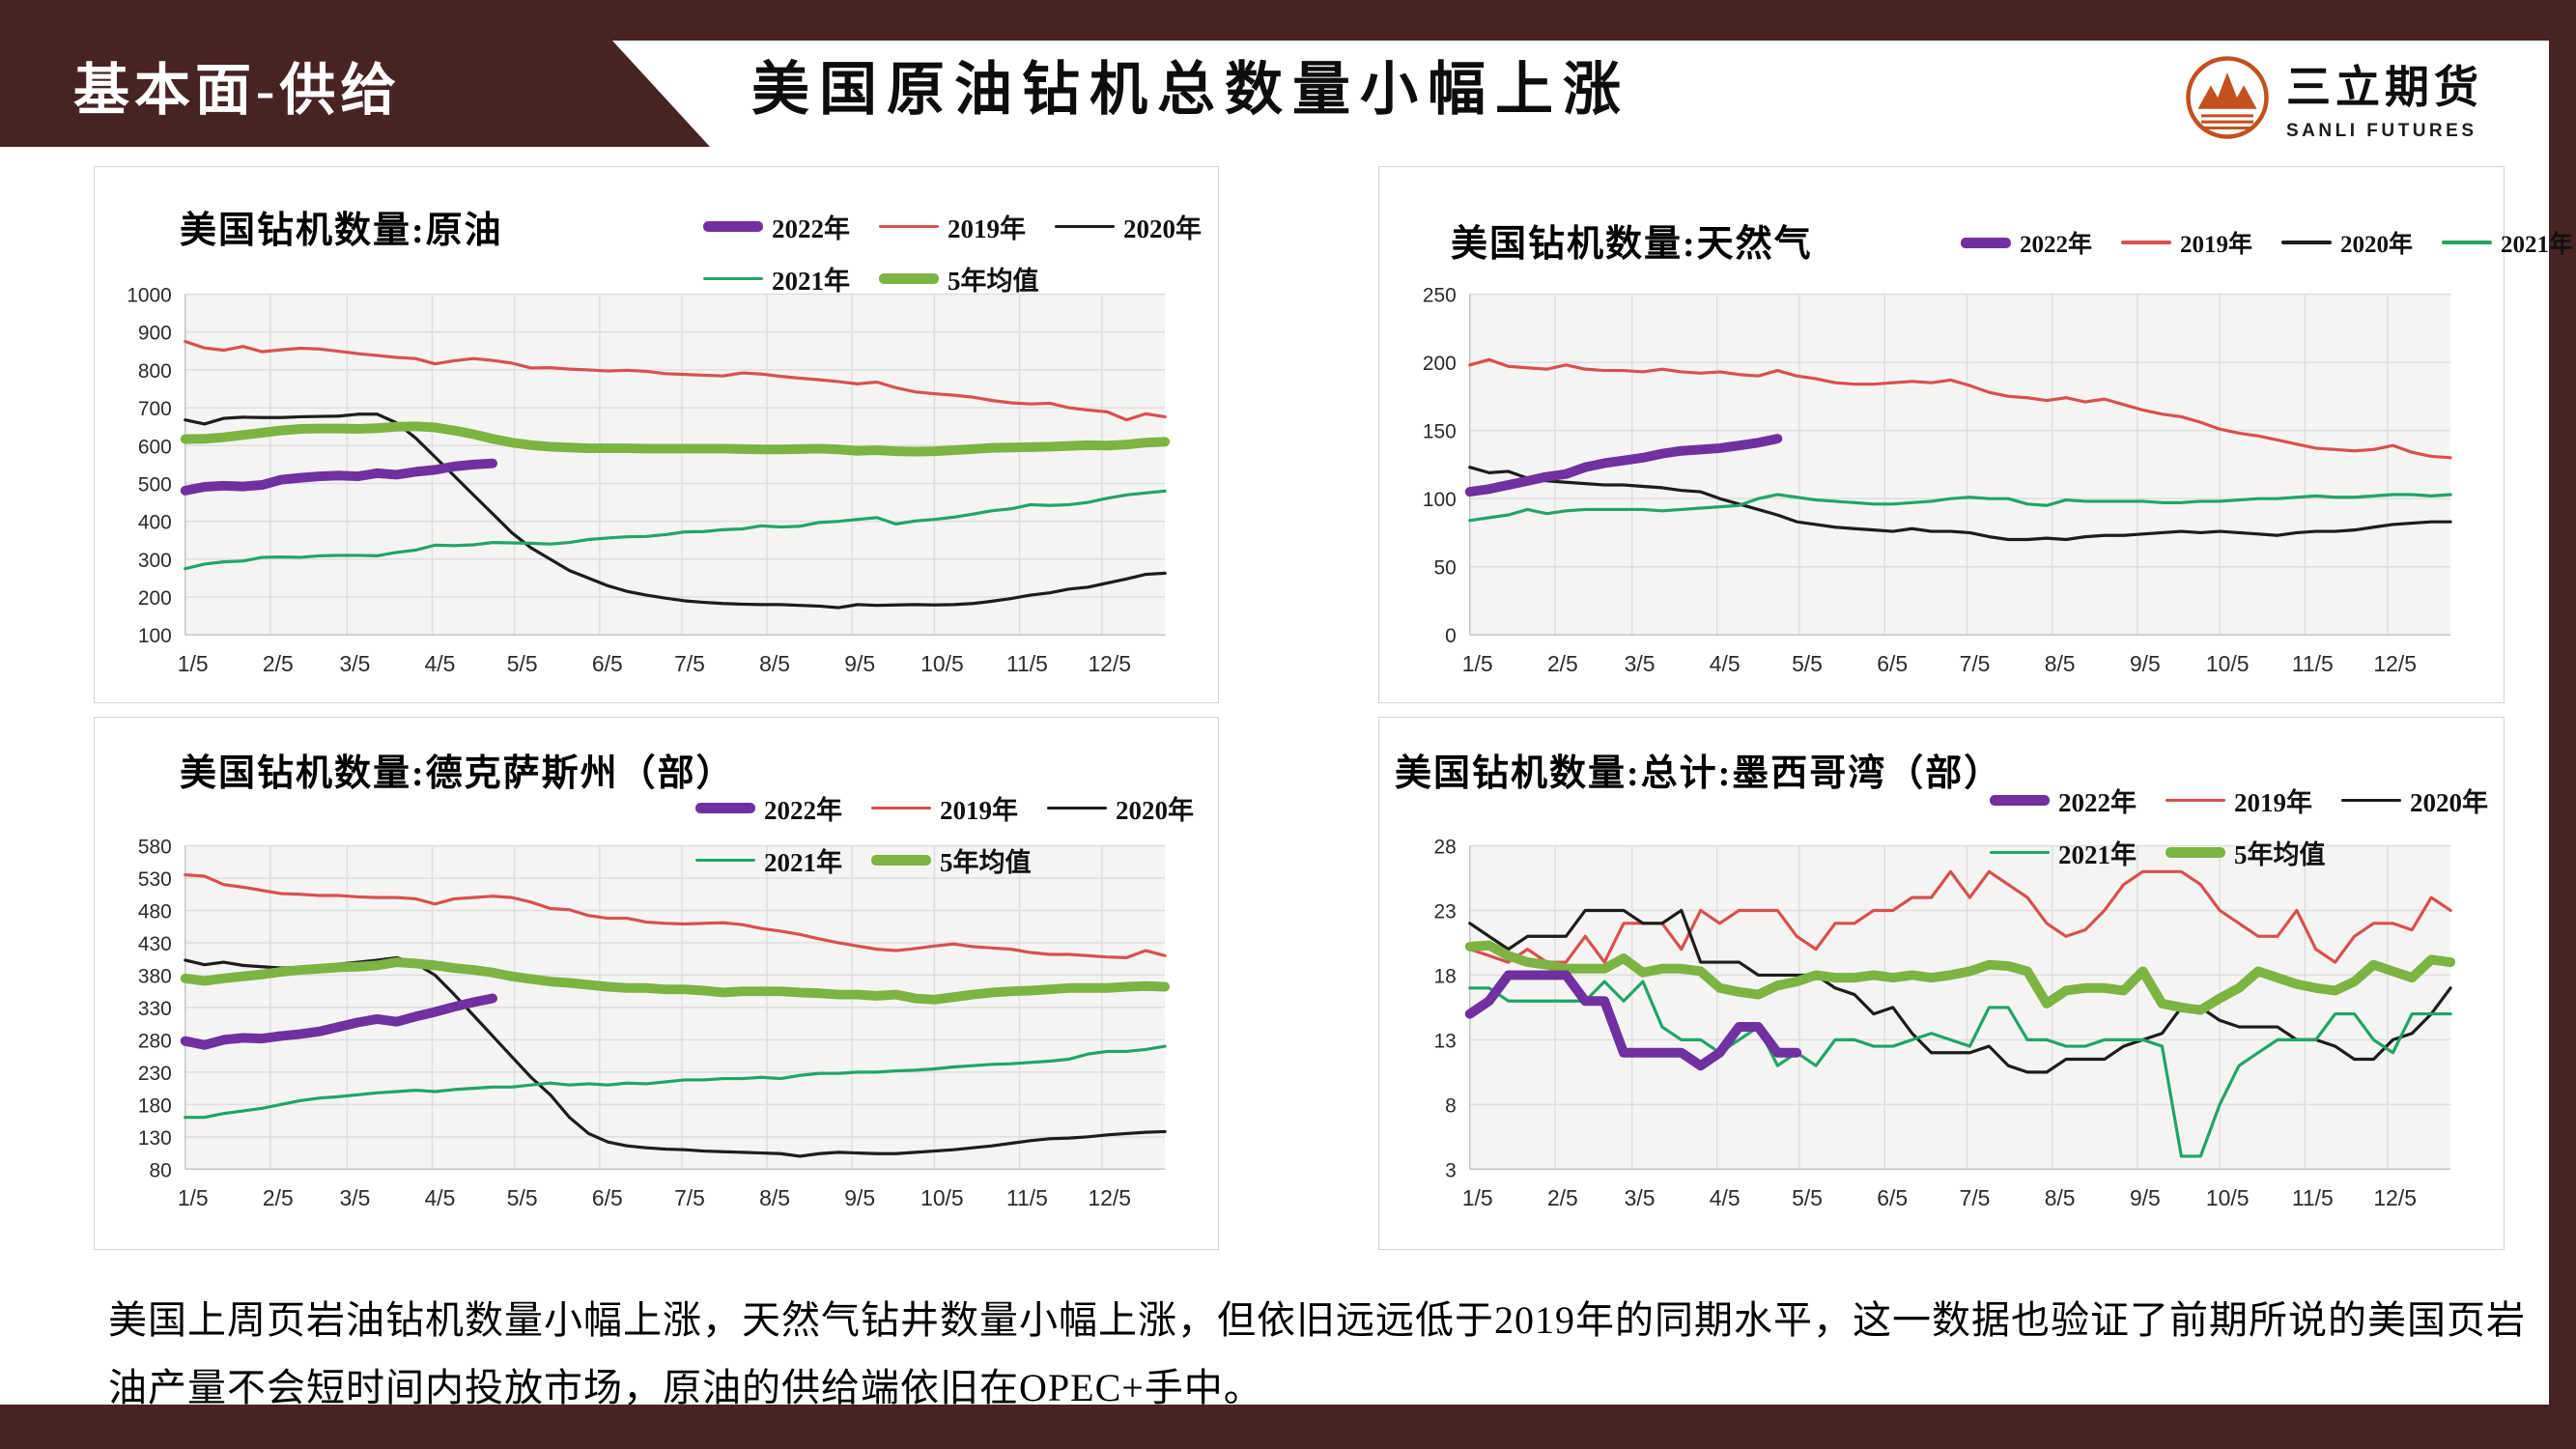 This screenshot has height=1449, width=2576. I want to click on y-tick-label: 500, so click(155, 484).